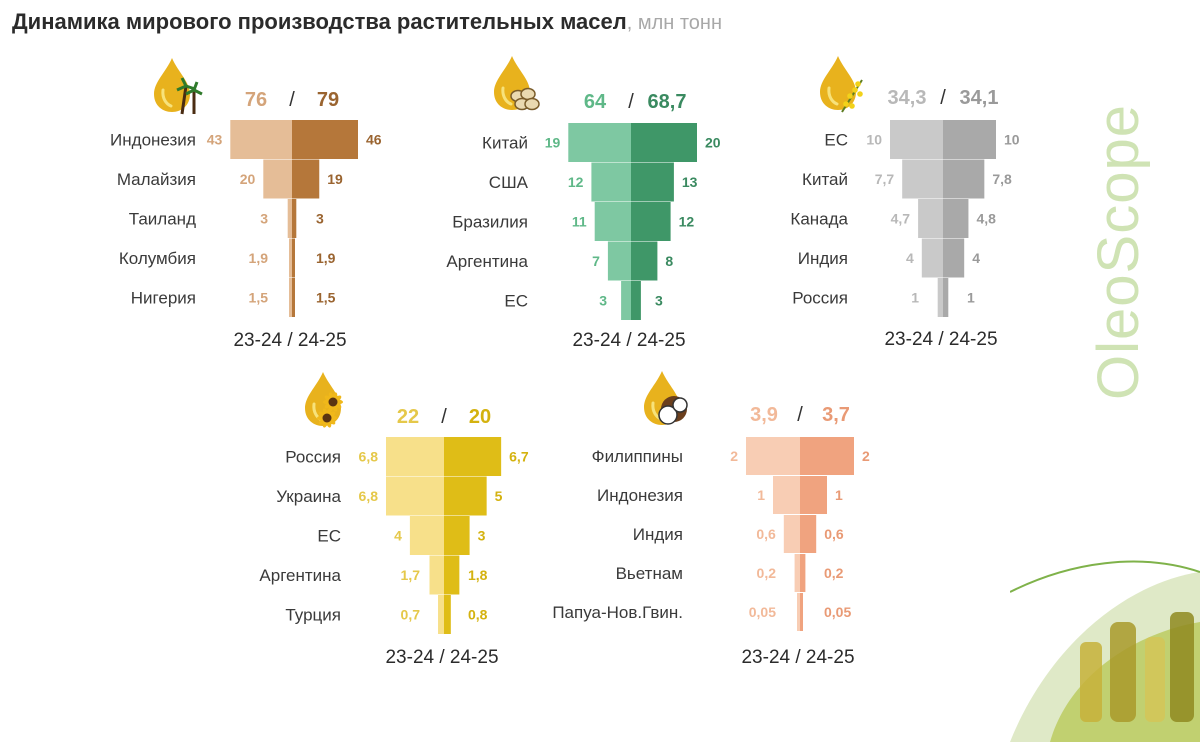 The image size is (1200, 742). Describe the element at coordinates (259, 258) in the screenshot. I see `data-label-23-24: 1,9` at that location.